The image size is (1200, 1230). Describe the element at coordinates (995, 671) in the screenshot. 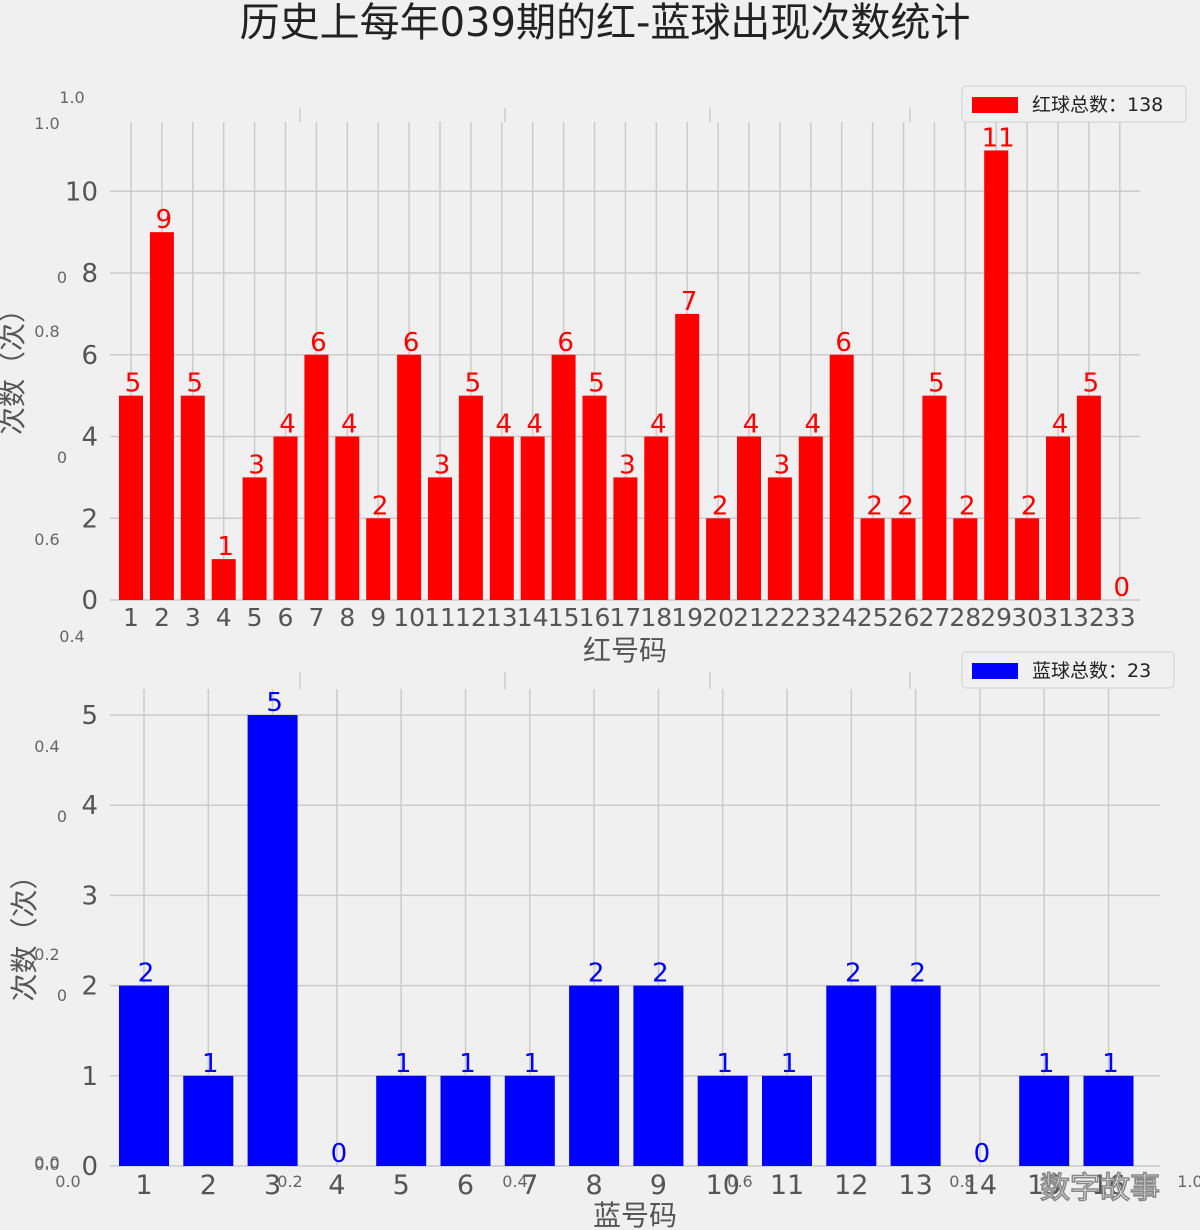

I see `blue-legend-swatch` at that location.